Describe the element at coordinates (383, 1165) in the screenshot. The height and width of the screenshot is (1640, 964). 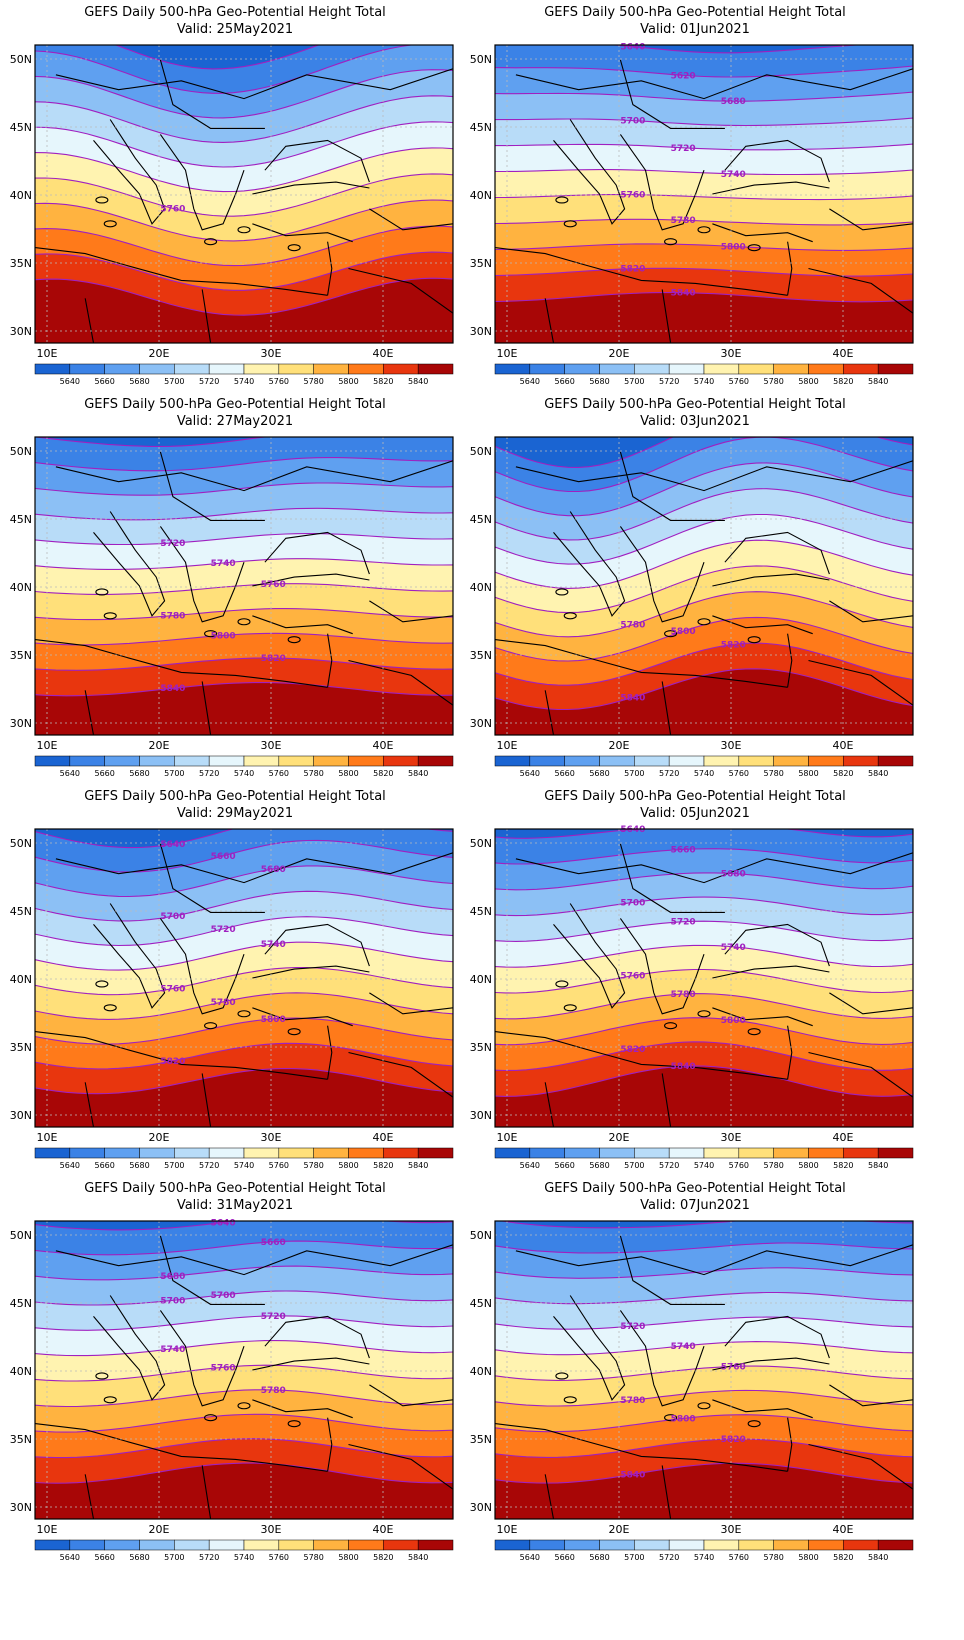
I see `colorbar-label: 5820` at that location.